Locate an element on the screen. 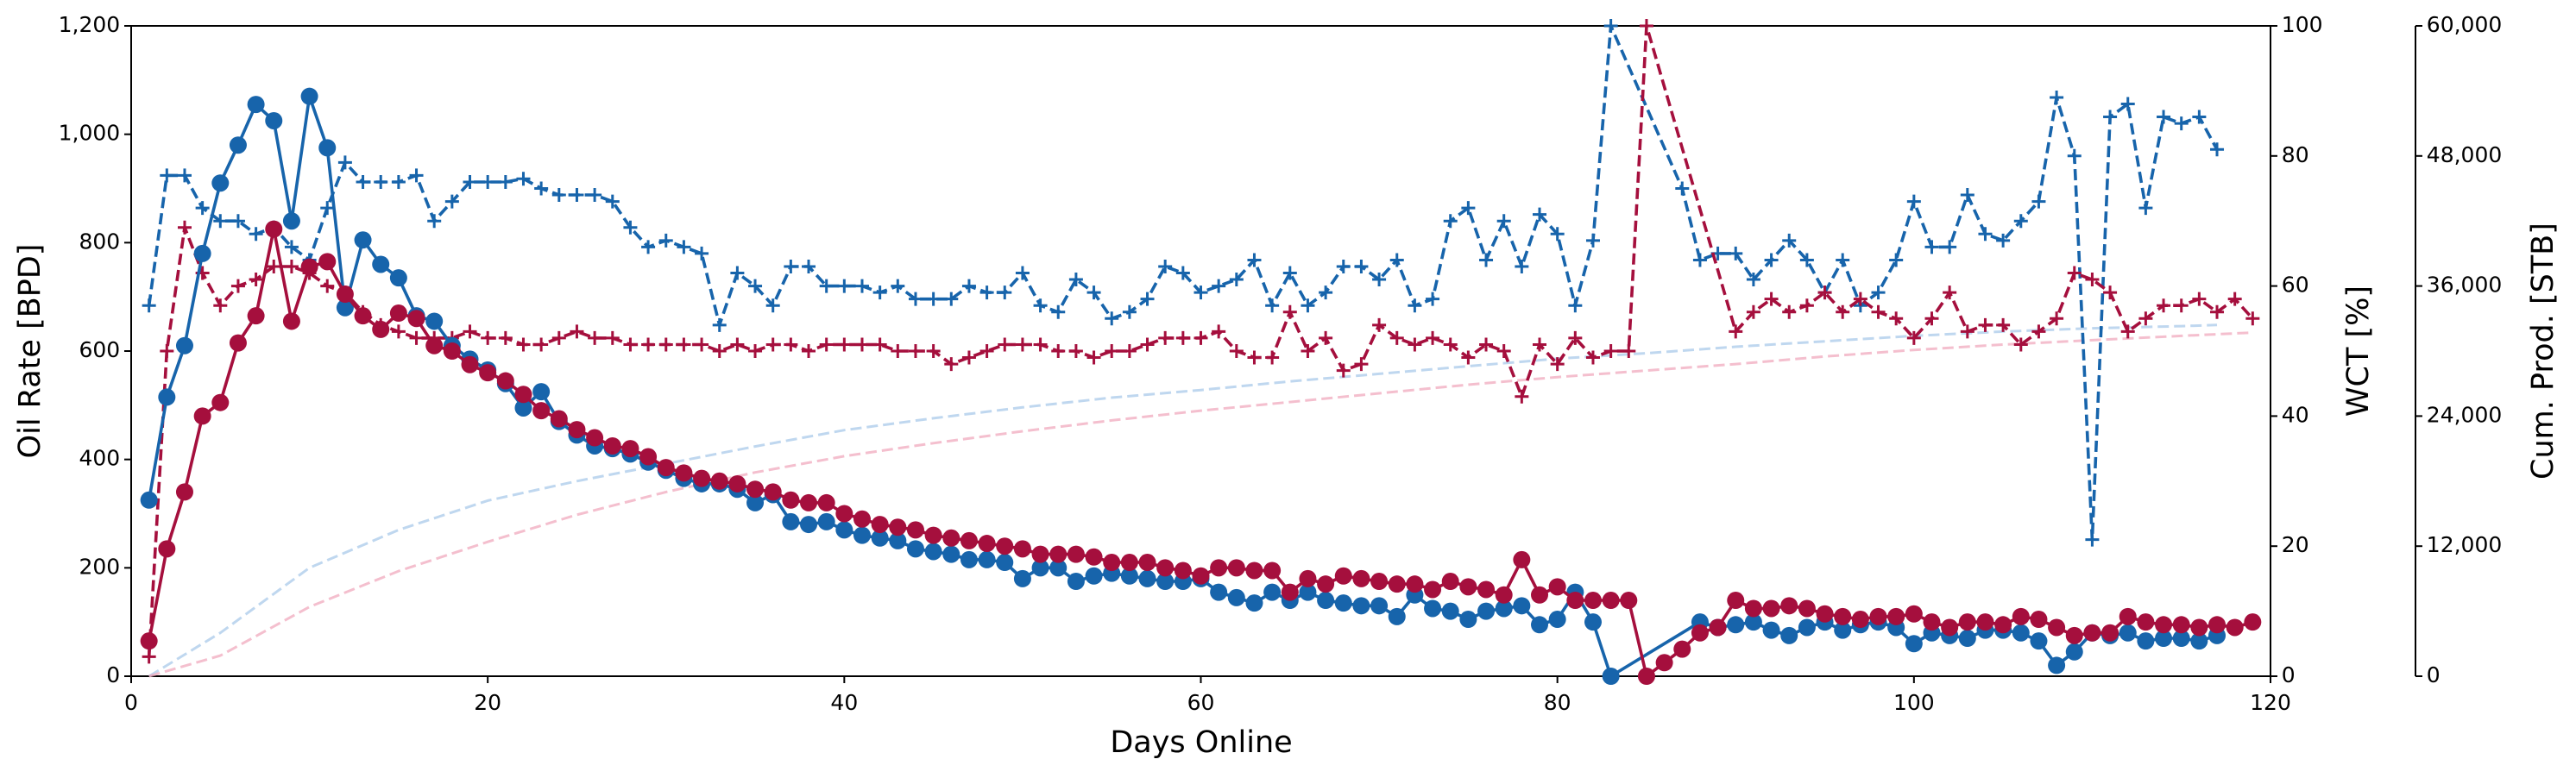 Image resolution: width=2576 pixels, height=778 pixels. x-tick-label: 100 is located at coordinates (1914, 702).